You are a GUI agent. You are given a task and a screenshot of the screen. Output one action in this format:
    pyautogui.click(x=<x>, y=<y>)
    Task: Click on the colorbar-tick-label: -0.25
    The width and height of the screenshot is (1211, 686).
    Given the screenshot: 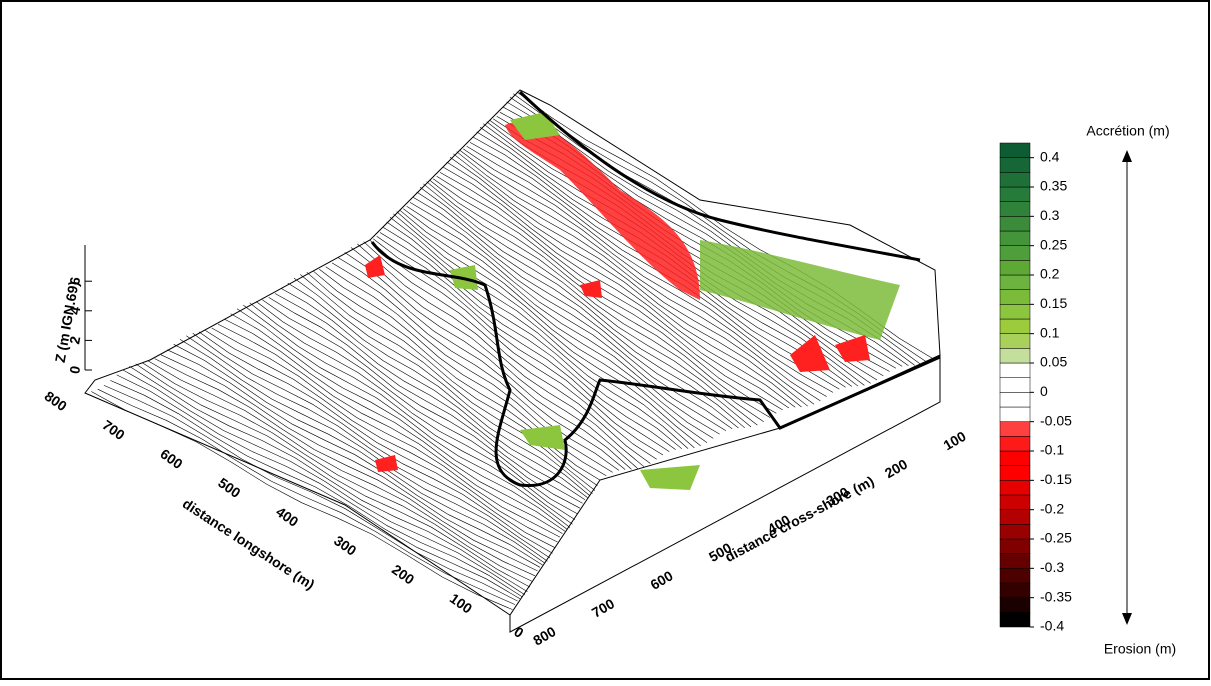 What is the action you would take?
    pyautogui.click(x=1056, y=538)
    